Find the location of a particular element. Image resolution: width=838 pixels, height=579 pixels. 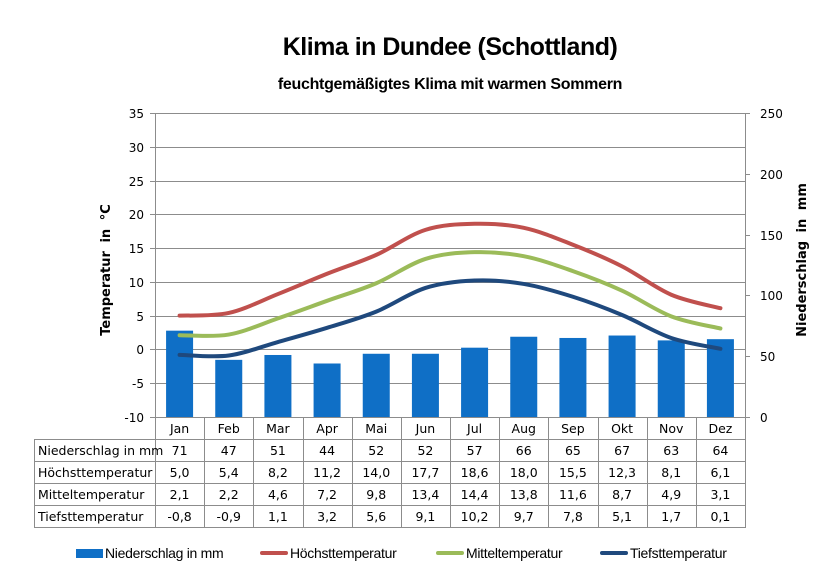

legend-item-mean-temp: Mitteltemperatur is located at coordinates (499, 553).